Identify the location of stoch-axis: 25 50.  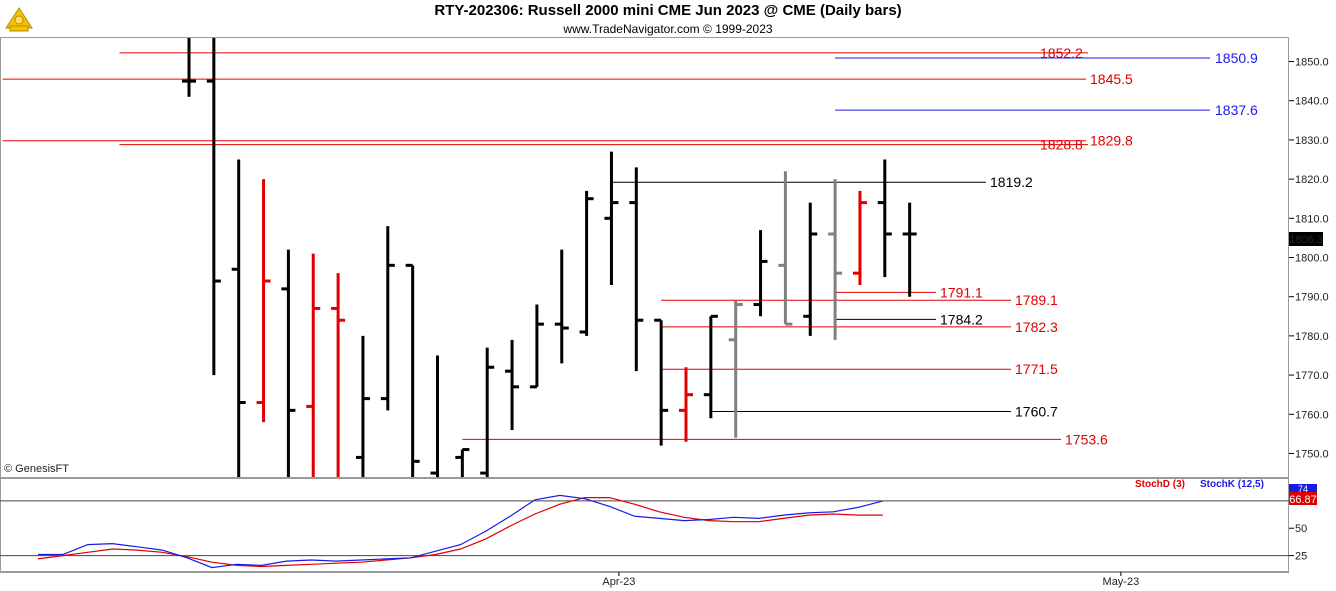
(653, 531).